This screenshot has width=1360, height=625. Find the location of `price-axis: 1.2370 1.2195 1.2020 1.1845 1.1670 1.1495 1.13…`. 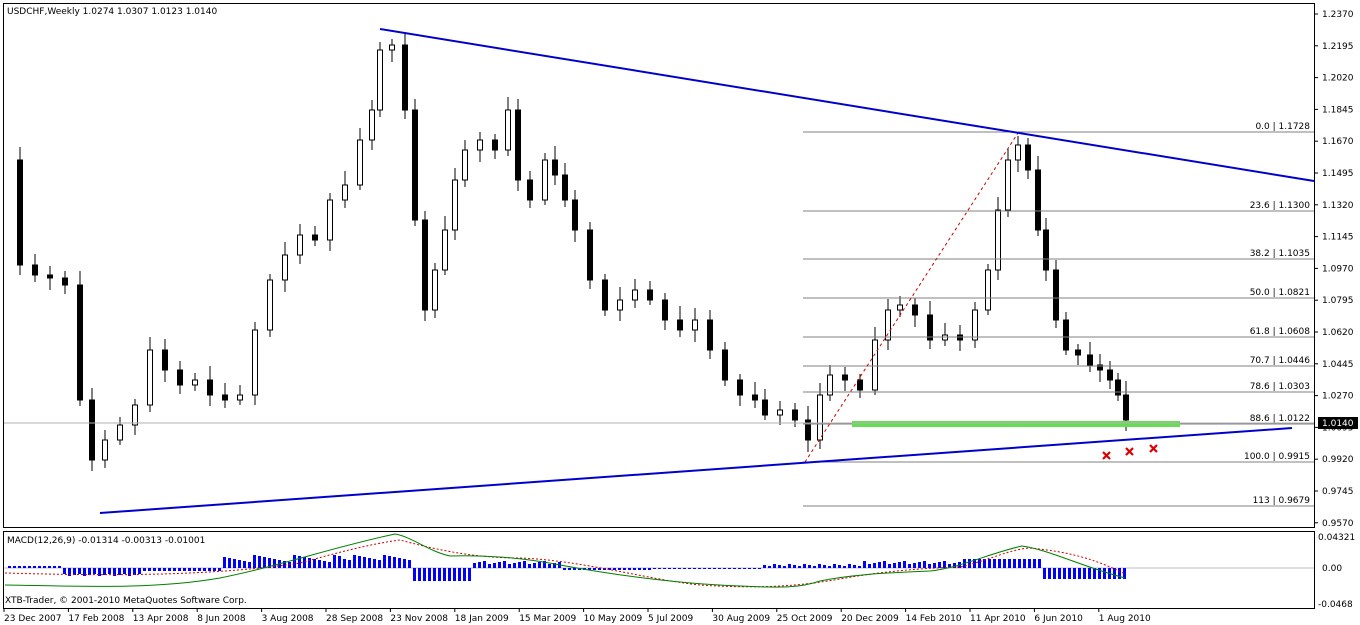

price-axis: 1.2370 1.2195 1.2020 1.1845 1.1670 1.1495 1.13… is located at coordinates (1334, 269).